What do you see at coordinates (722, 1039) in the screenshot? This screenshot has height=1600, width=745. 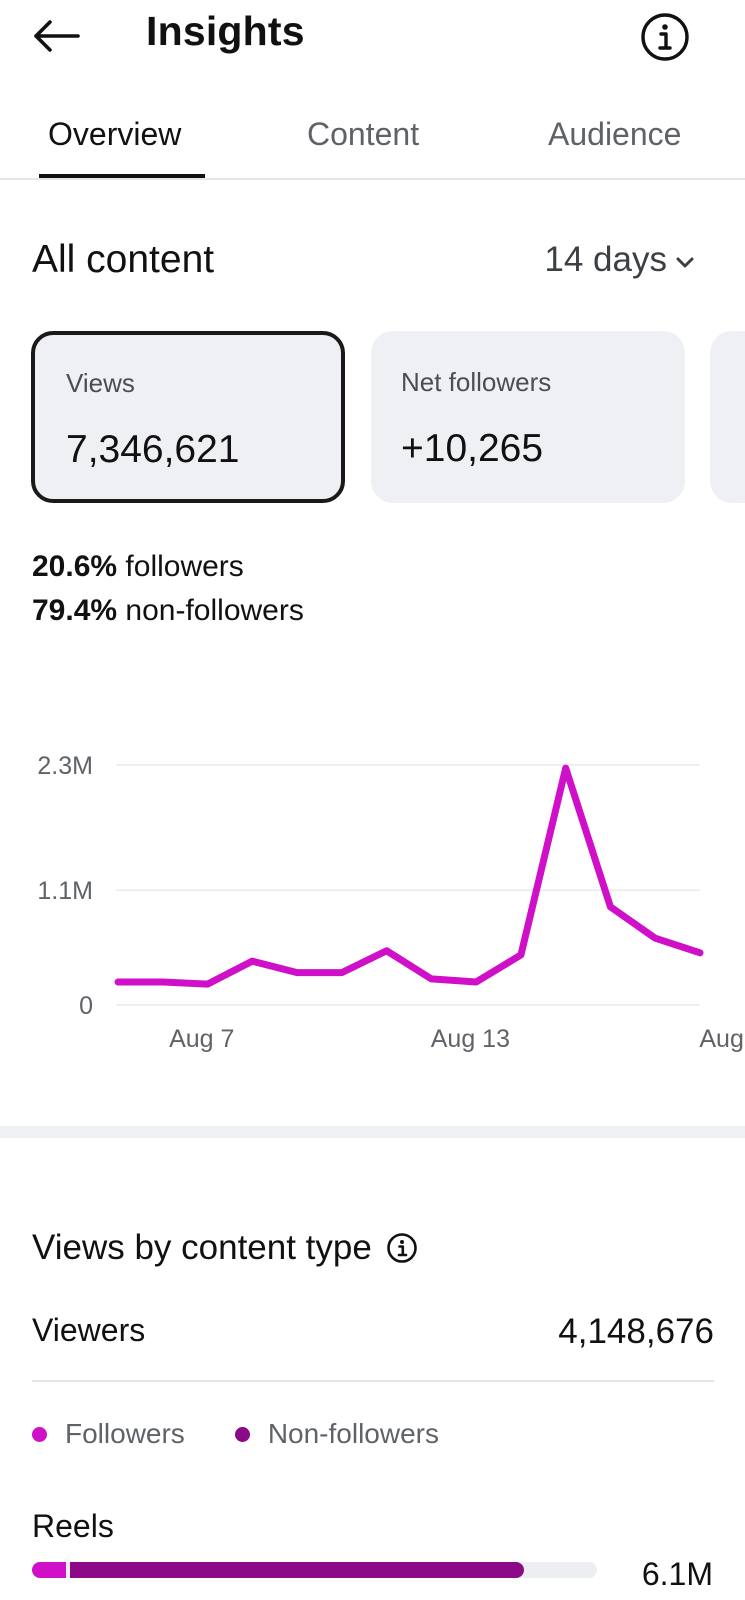 I see `x-tick-label: Aug 19` at bounding box center [722, 1039].